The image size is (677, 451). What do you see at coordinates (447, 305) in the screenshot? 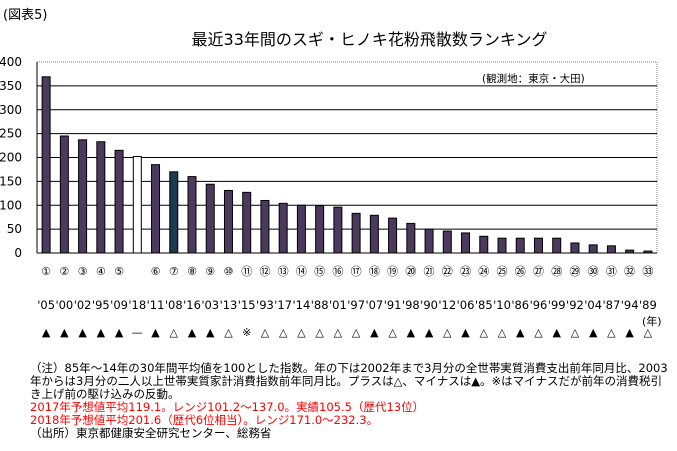
I see `x-tick-label: '12` at bounding box center [447, 305].